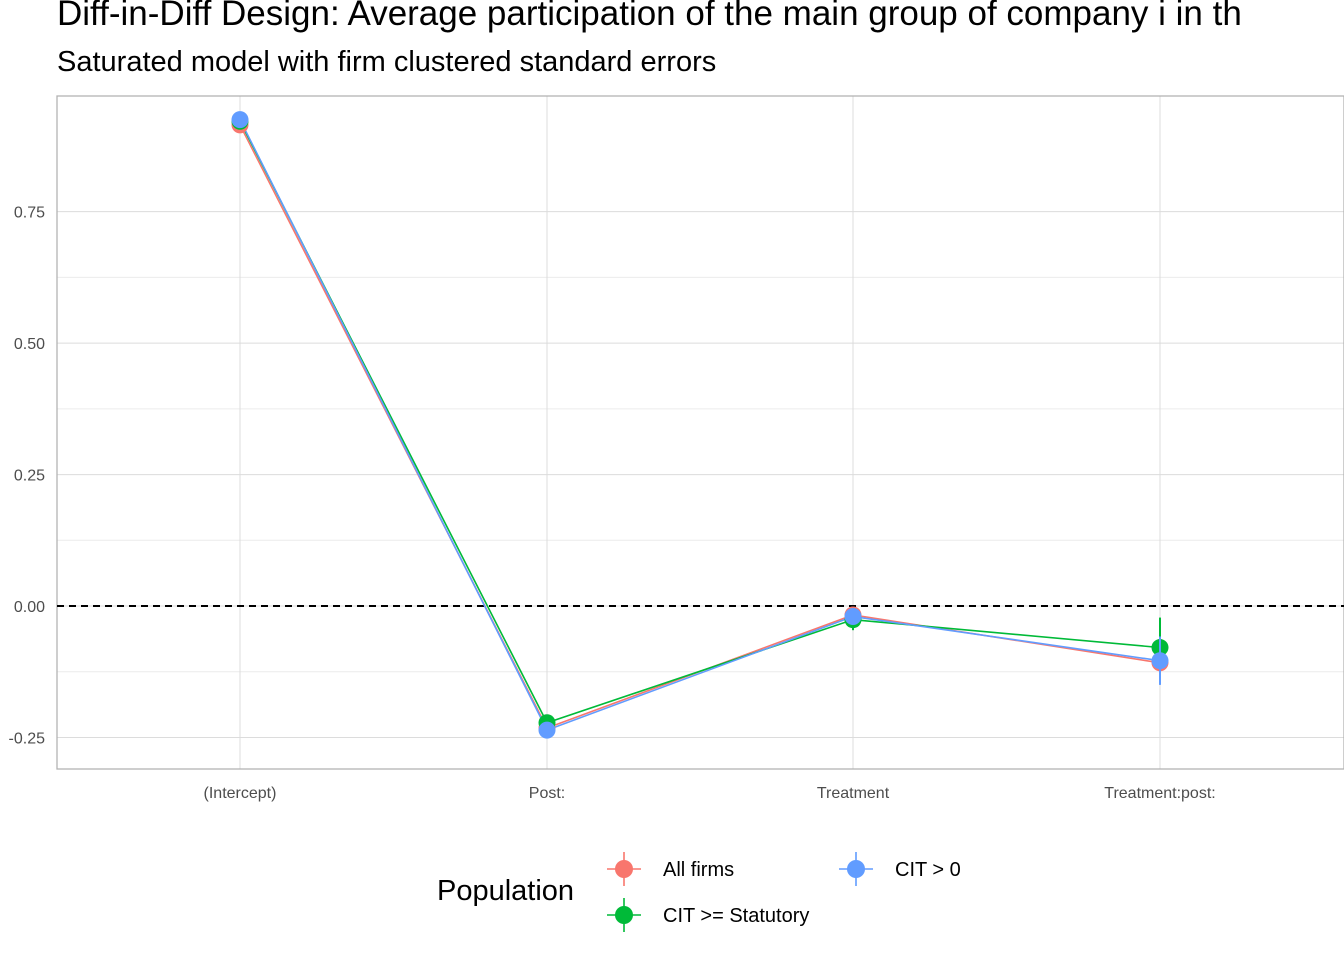 This screenshot has height=960, width=1344. Describe the element at coordinates (736, 916) in the screenshot. I see `legend-label: CIT >= Statutory` at that location.